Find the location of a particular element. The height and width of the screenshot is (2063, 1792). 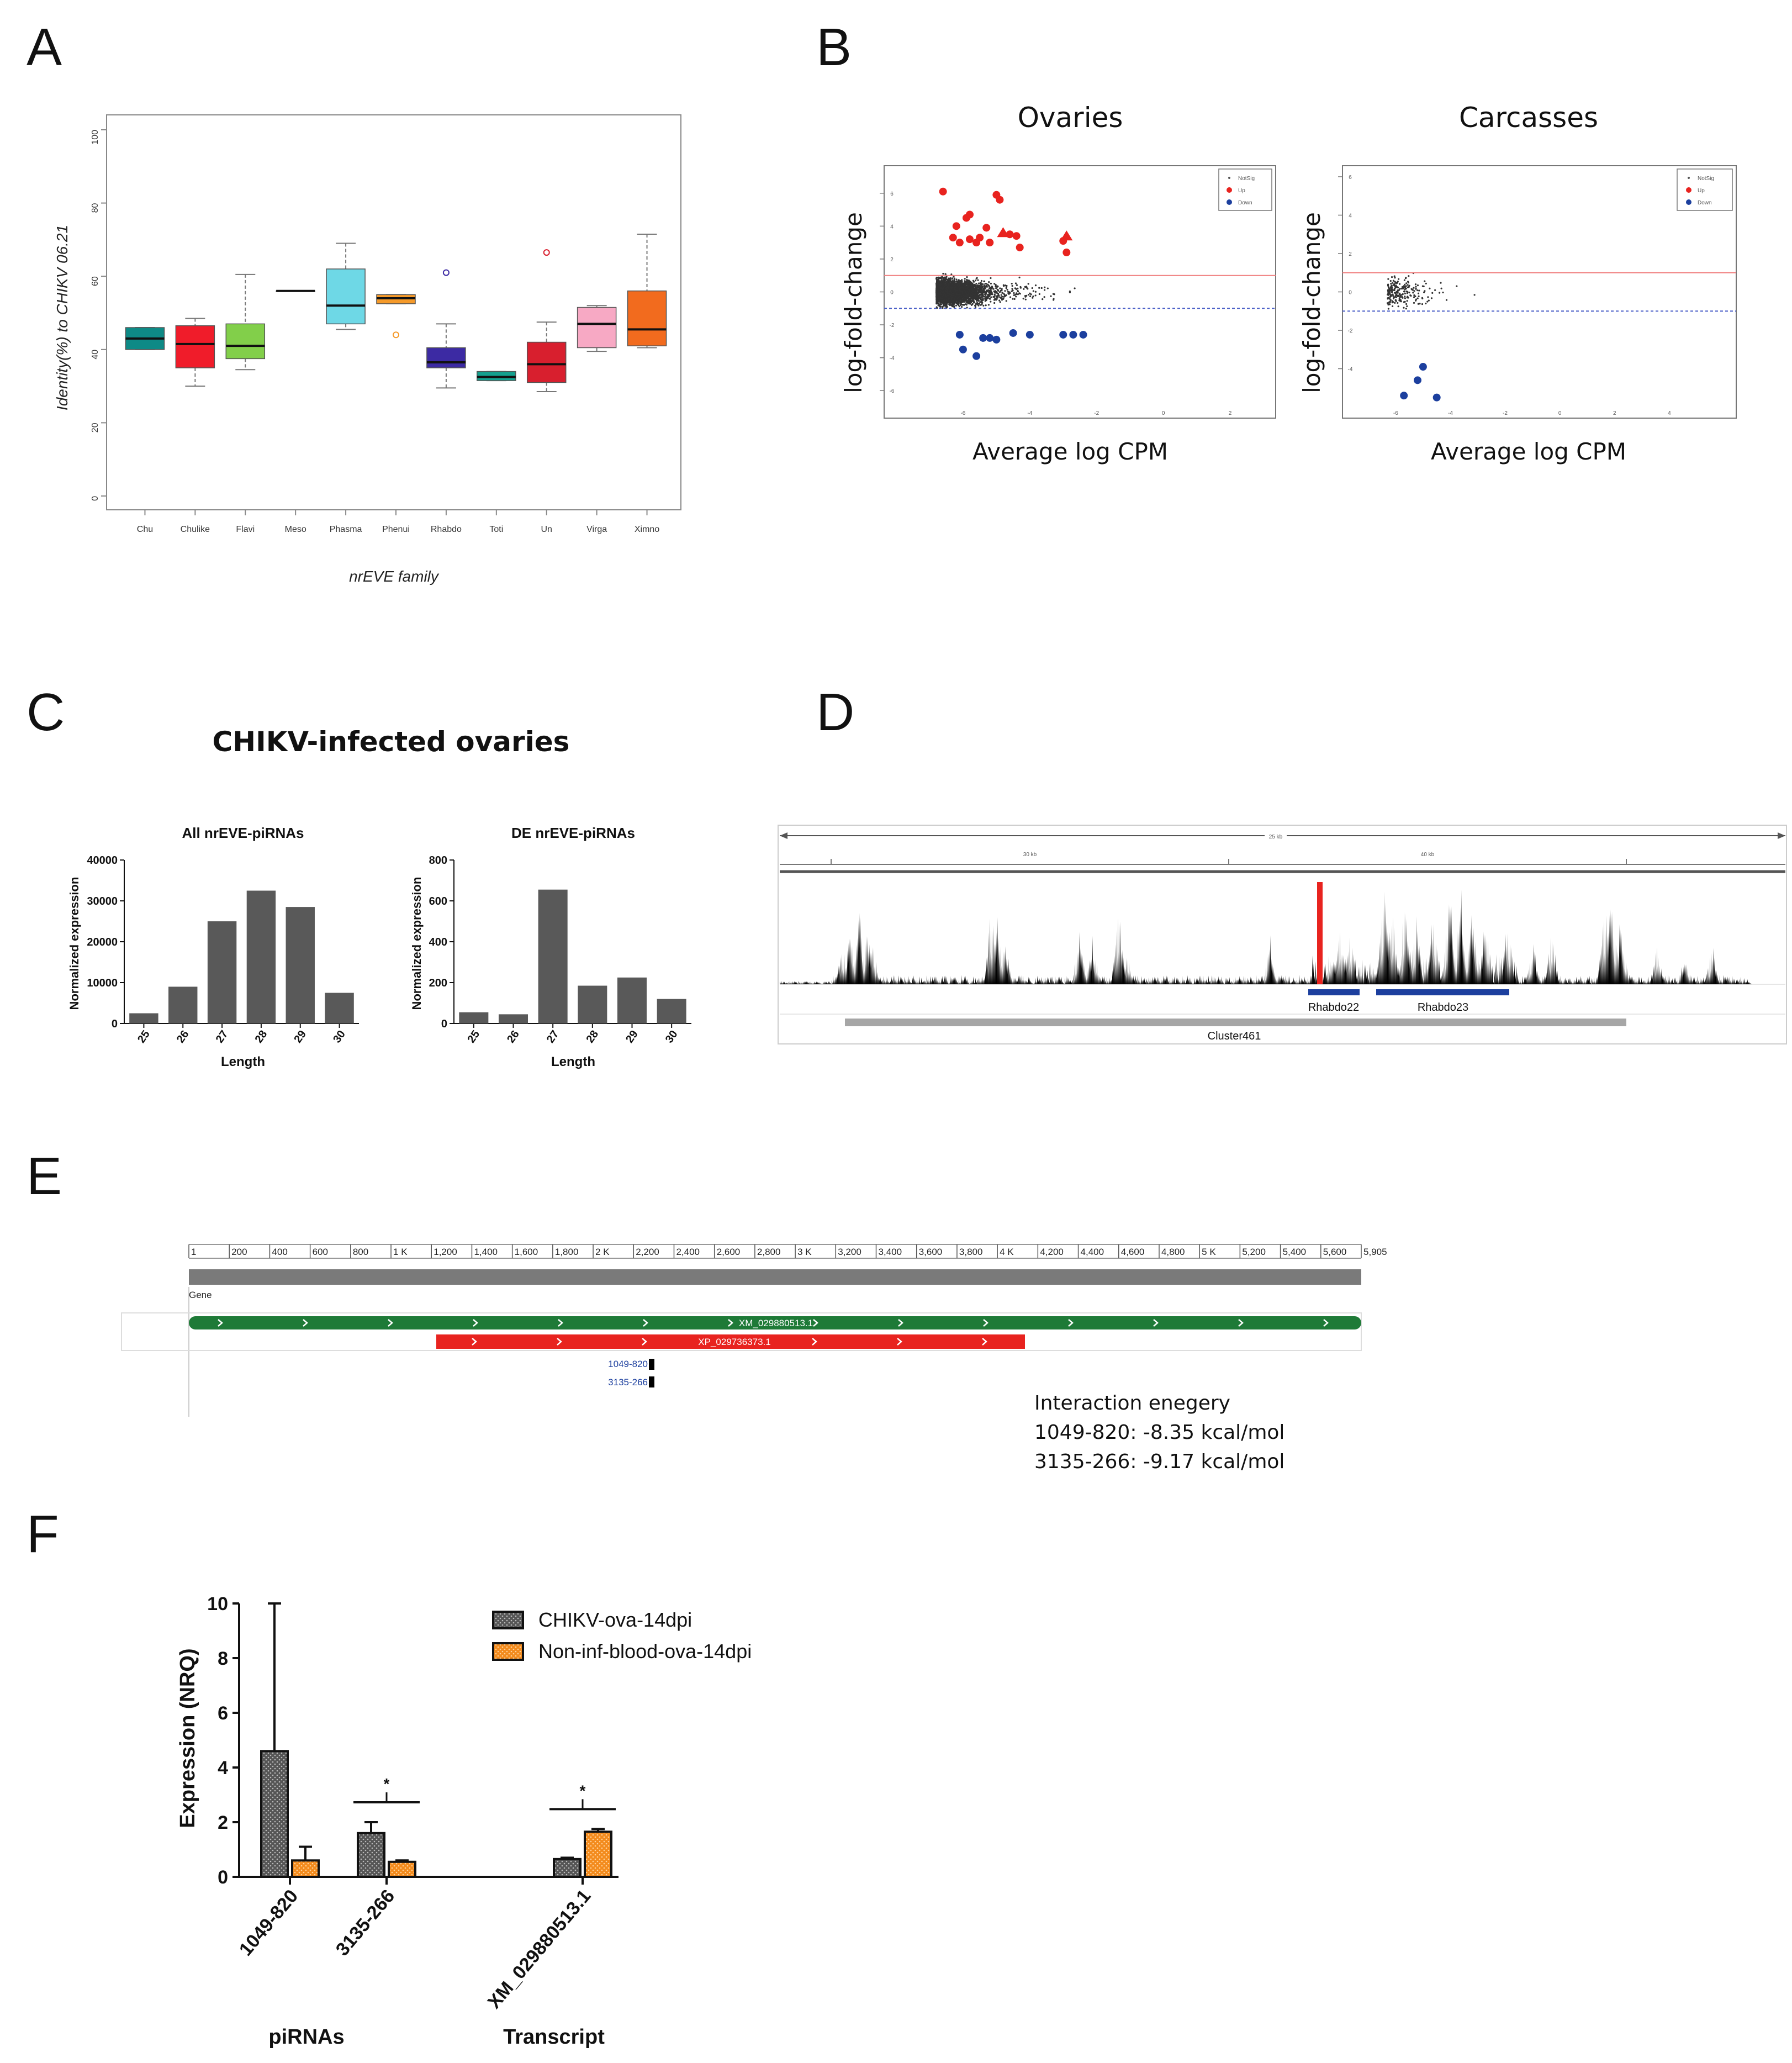

box is located at coordinates (245, 341).